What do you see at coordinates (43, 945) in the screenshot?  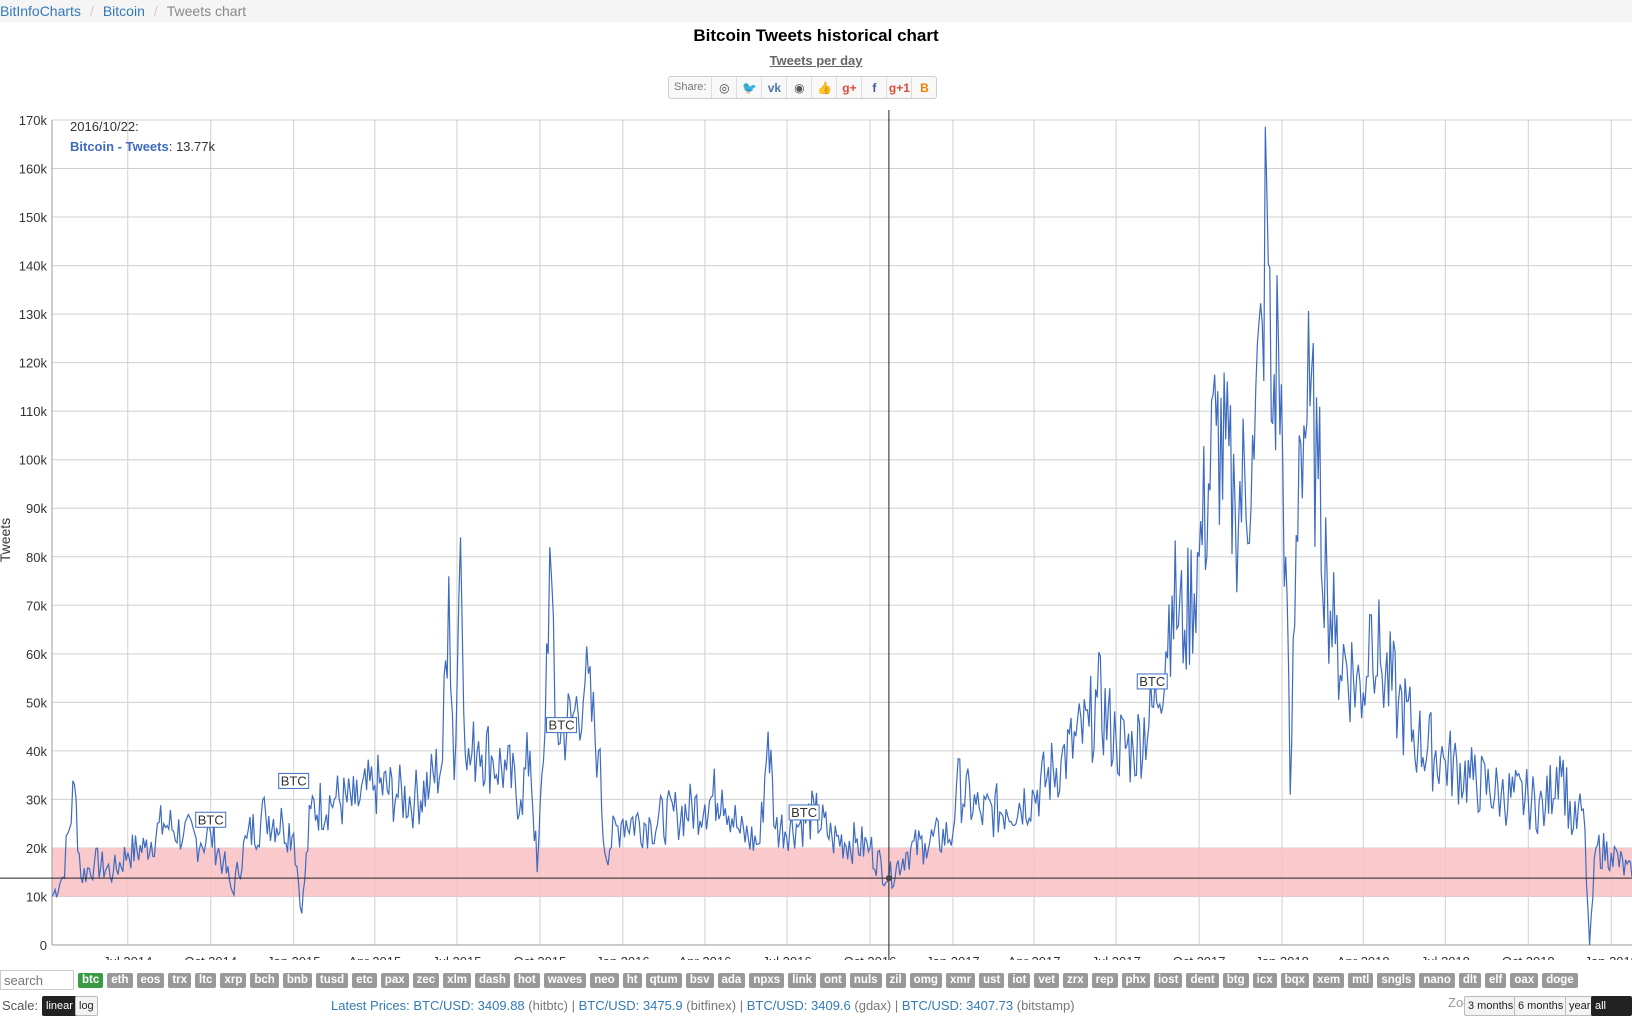 I see `y-tick-label: 0` at bounding box center [43, 945].